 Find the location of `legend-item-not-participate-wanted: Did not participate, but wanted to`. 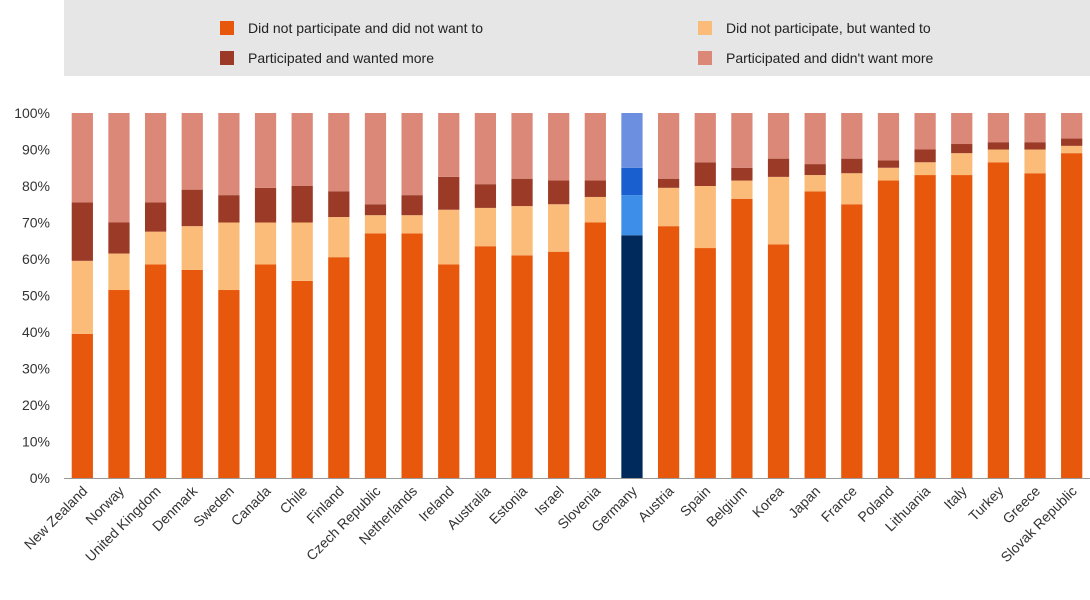

legend-item-not-participate-wanted: Did not participate, but wanted to is located at coordinates (814, 28).